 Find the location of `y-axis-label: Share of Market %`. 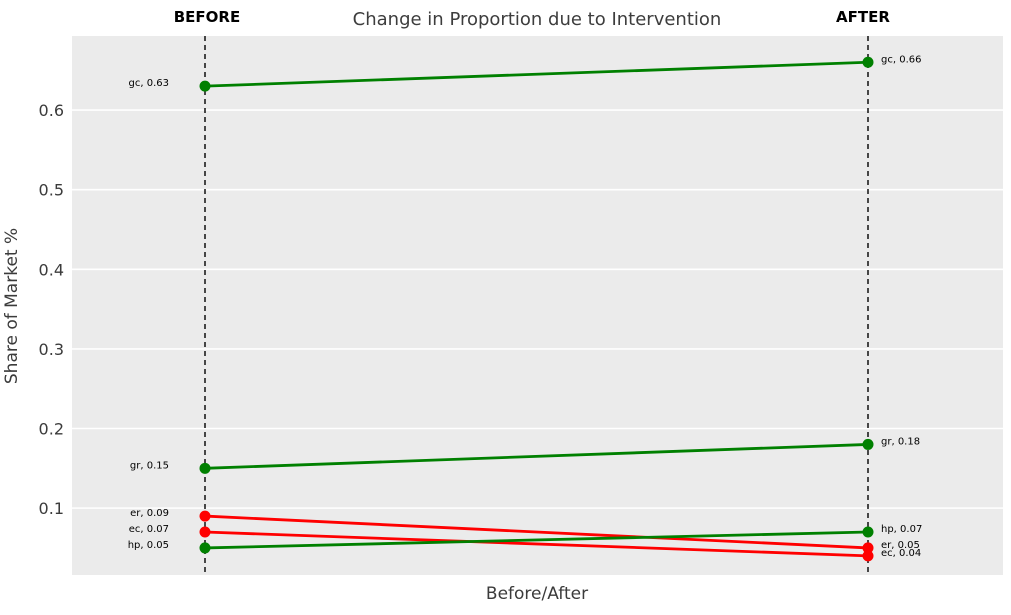

y-axis-label: Share of Market % is located at coordinates (12, 306).